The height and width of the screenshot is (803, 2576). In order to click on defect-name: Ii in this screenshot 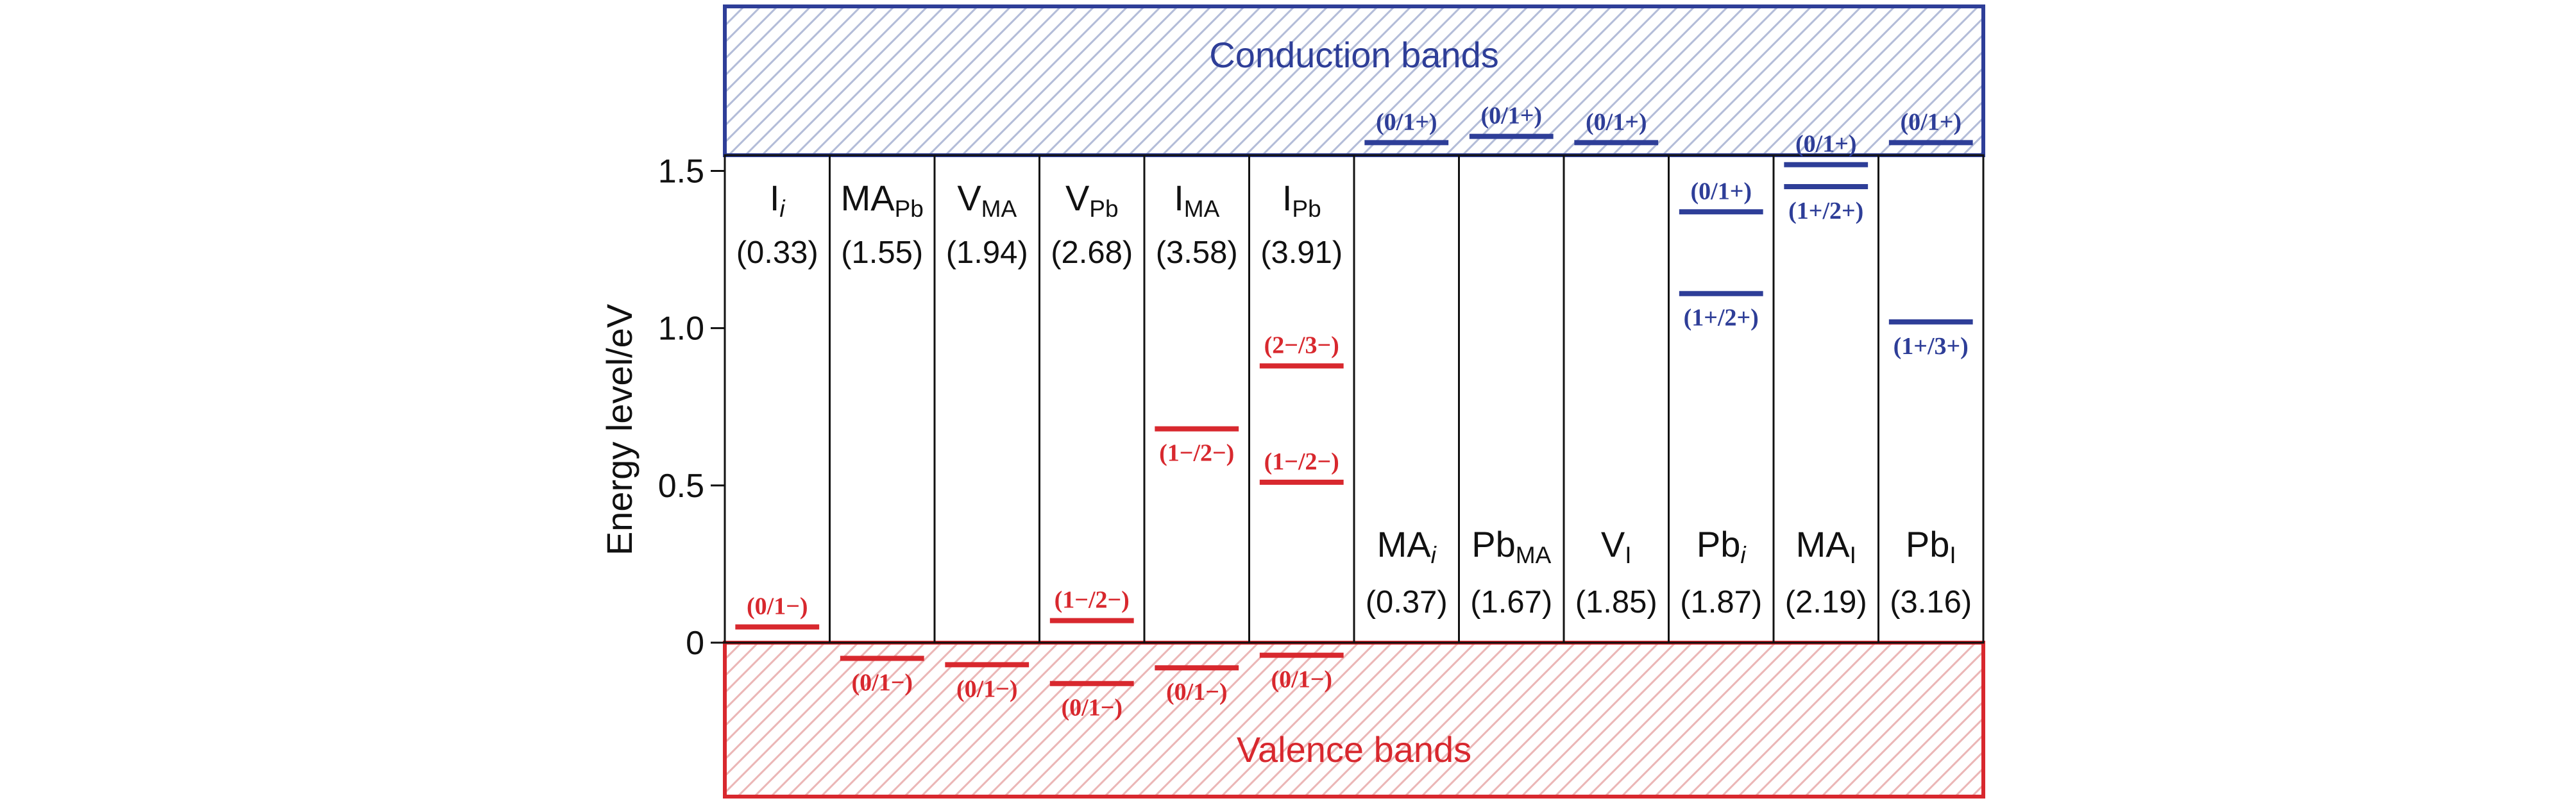, I will do `click(778, 200)`.